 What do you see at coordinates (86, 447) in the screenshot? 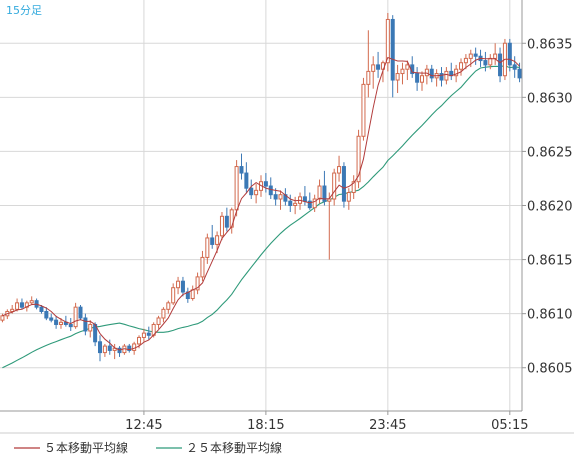
I see `legend-ma5-label: ５本移動平均線` at bounding box center [86, 447].